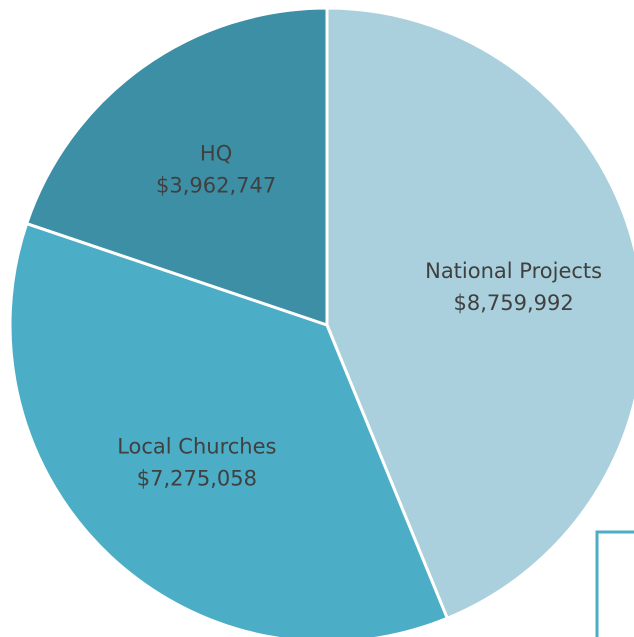 The height and width of the screenshot is (637, 634). What do you see at coordinates (513, 271) in the screenshot?
I see `slice-label: National Projects` at bounding box center [513, 271].